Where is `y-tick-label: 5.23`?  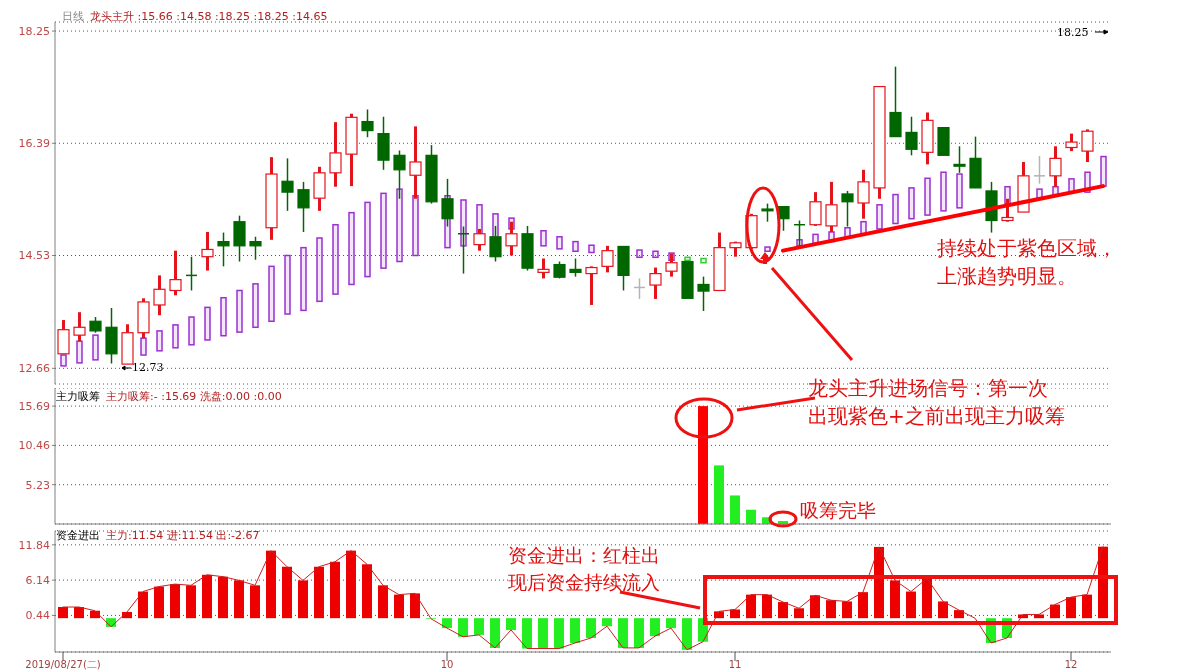 y-tick-label: 5.23 is located at coordinates (37, 485).